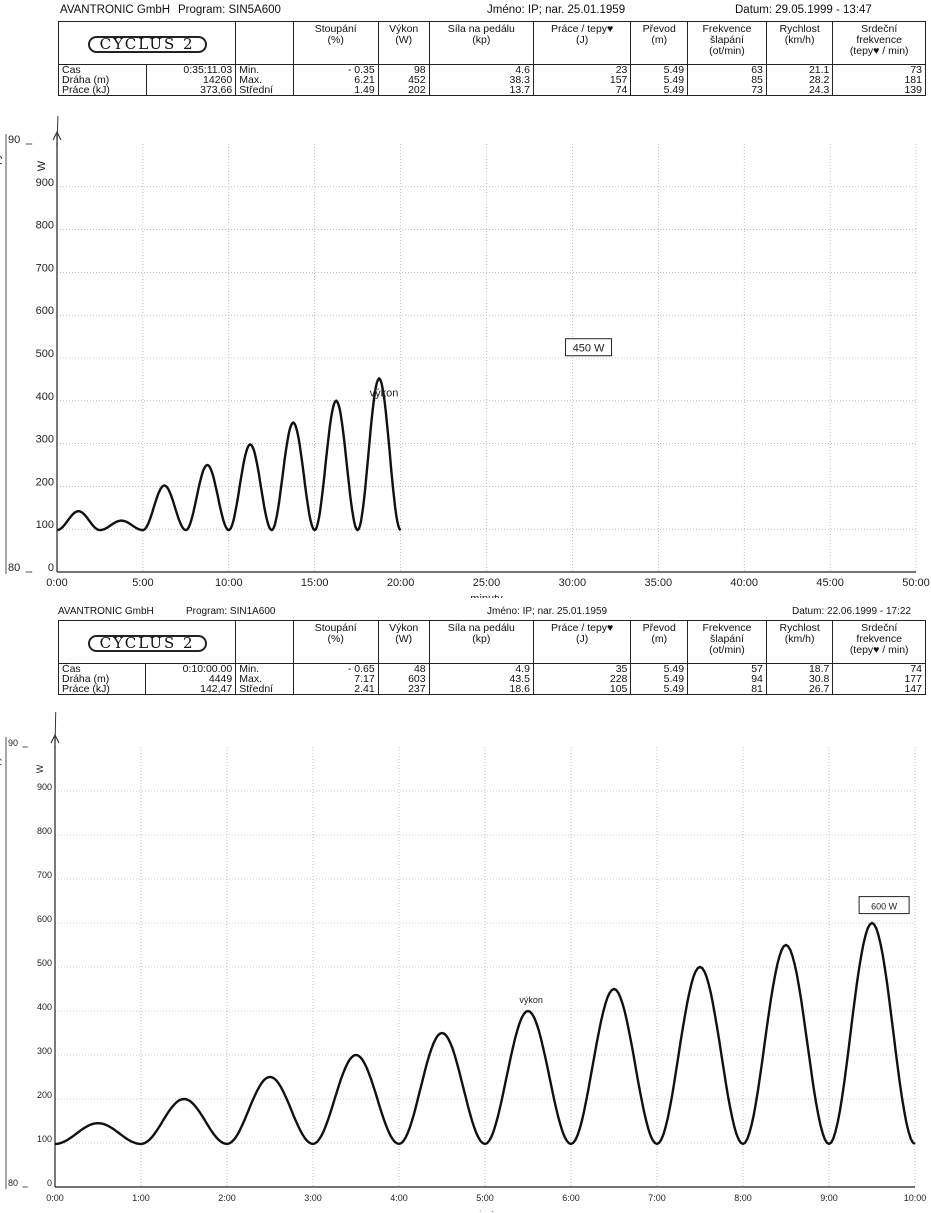 This screenshot has height=1213, width=931. I want to click on table-cell: 139, so click(879, 90).